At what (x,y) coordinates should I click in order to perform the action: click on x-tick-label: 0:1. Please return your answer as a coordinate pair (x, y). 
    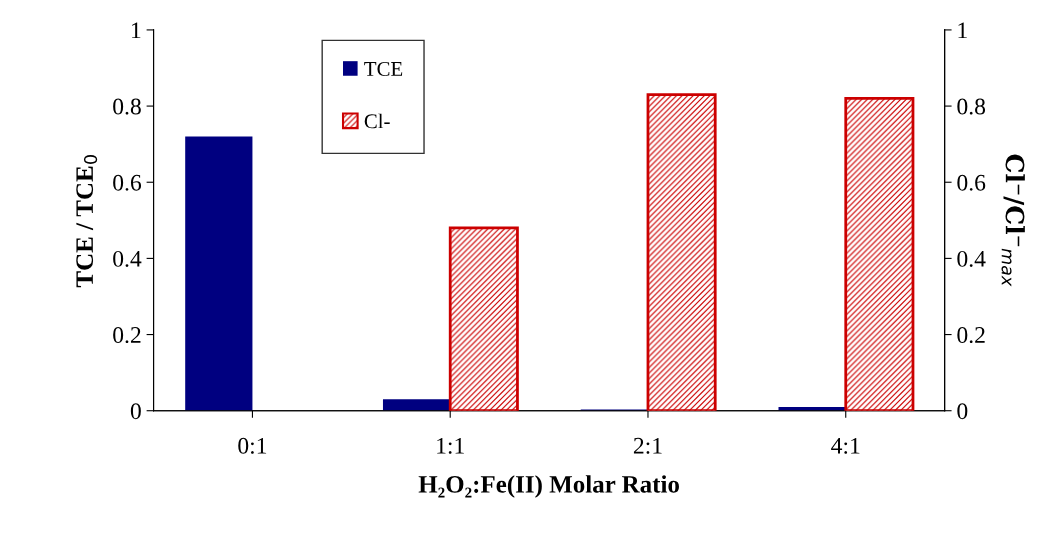
    Looking at the image, I should click on (252, 445).